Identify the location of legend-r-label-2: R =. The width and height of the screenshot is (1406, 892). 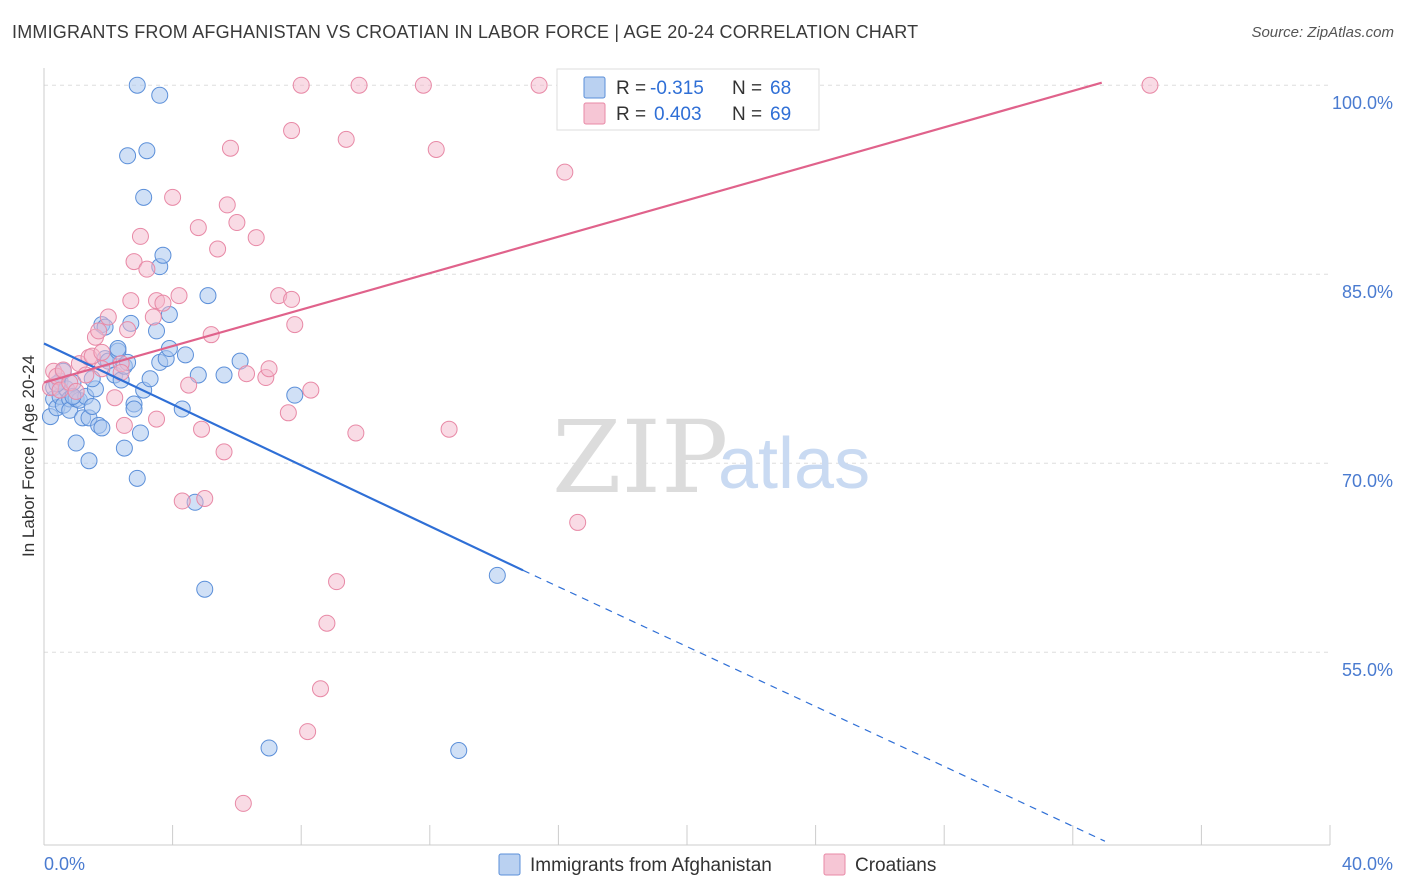
(631, 114).